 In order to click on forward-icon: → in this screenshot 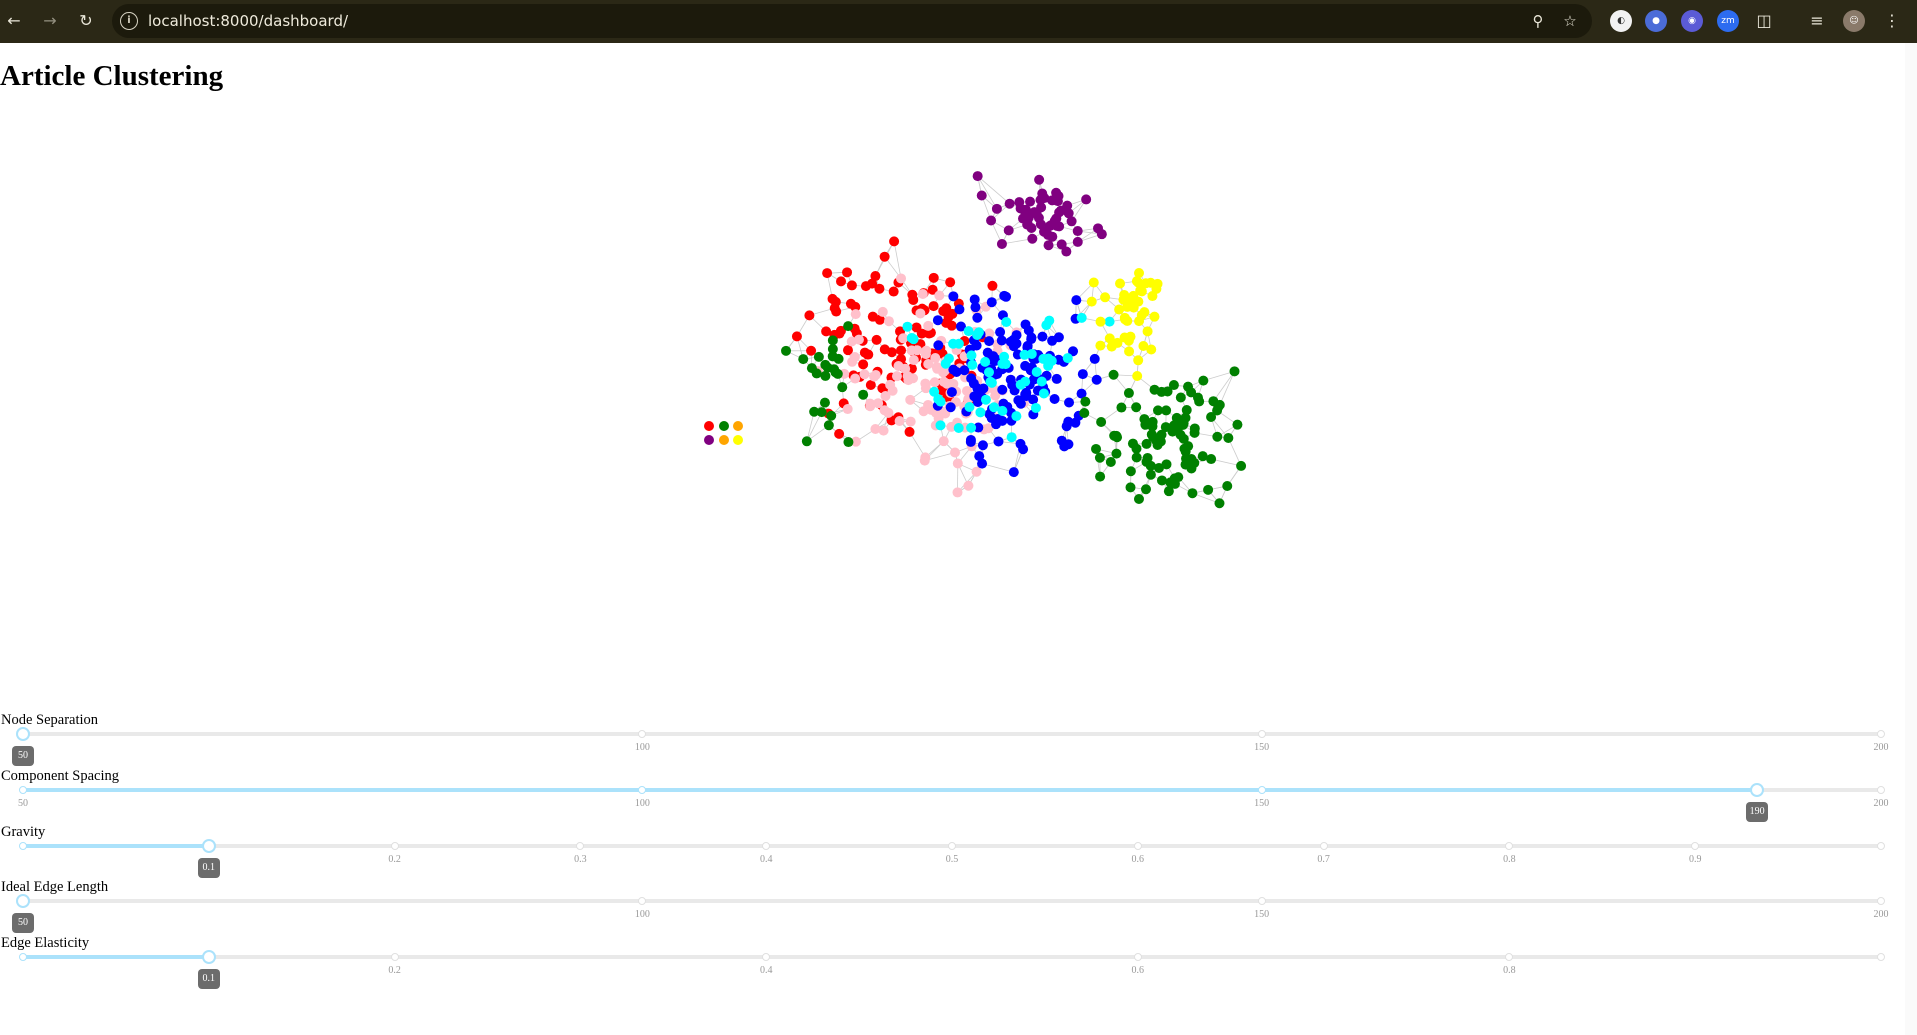, I will do `click(50, 20)`.